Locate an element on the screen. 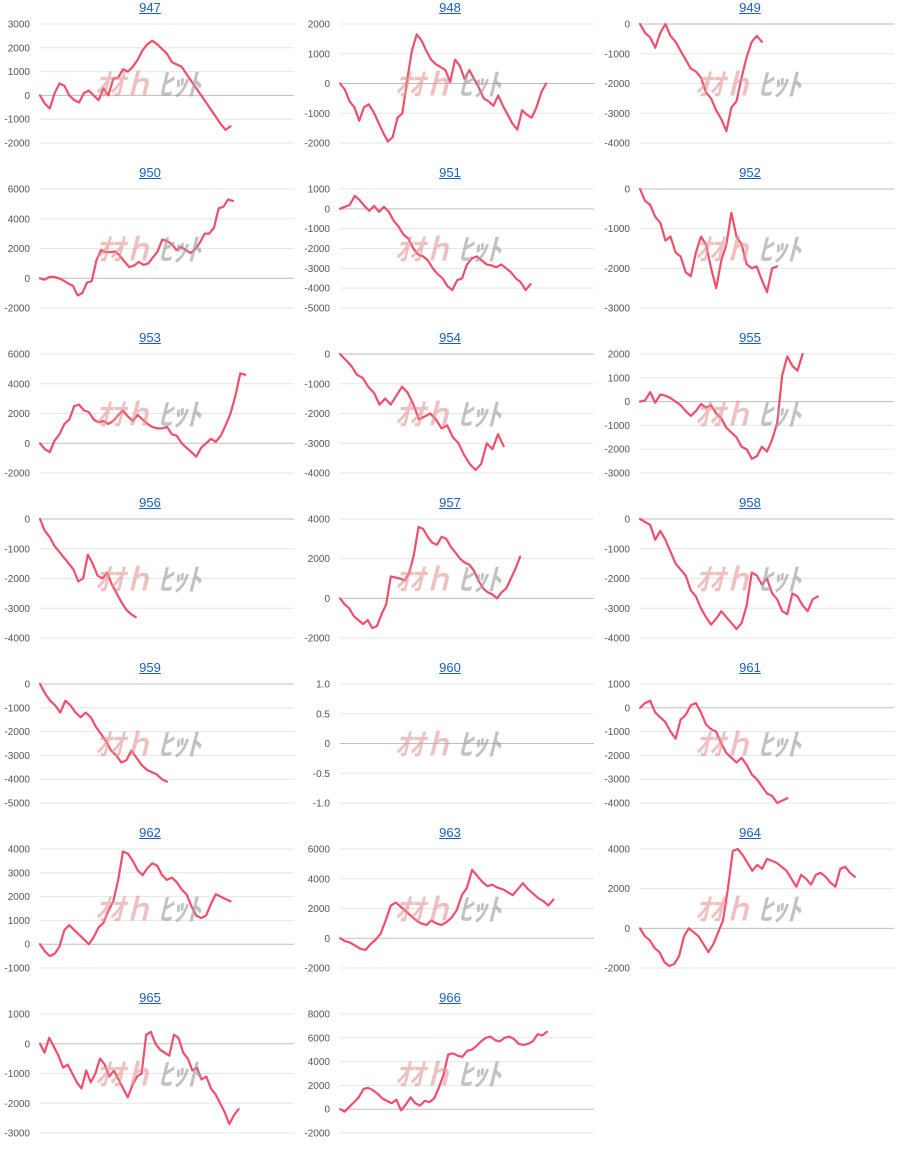  chart-title-link: 951 is located at coordinates (450, 172).